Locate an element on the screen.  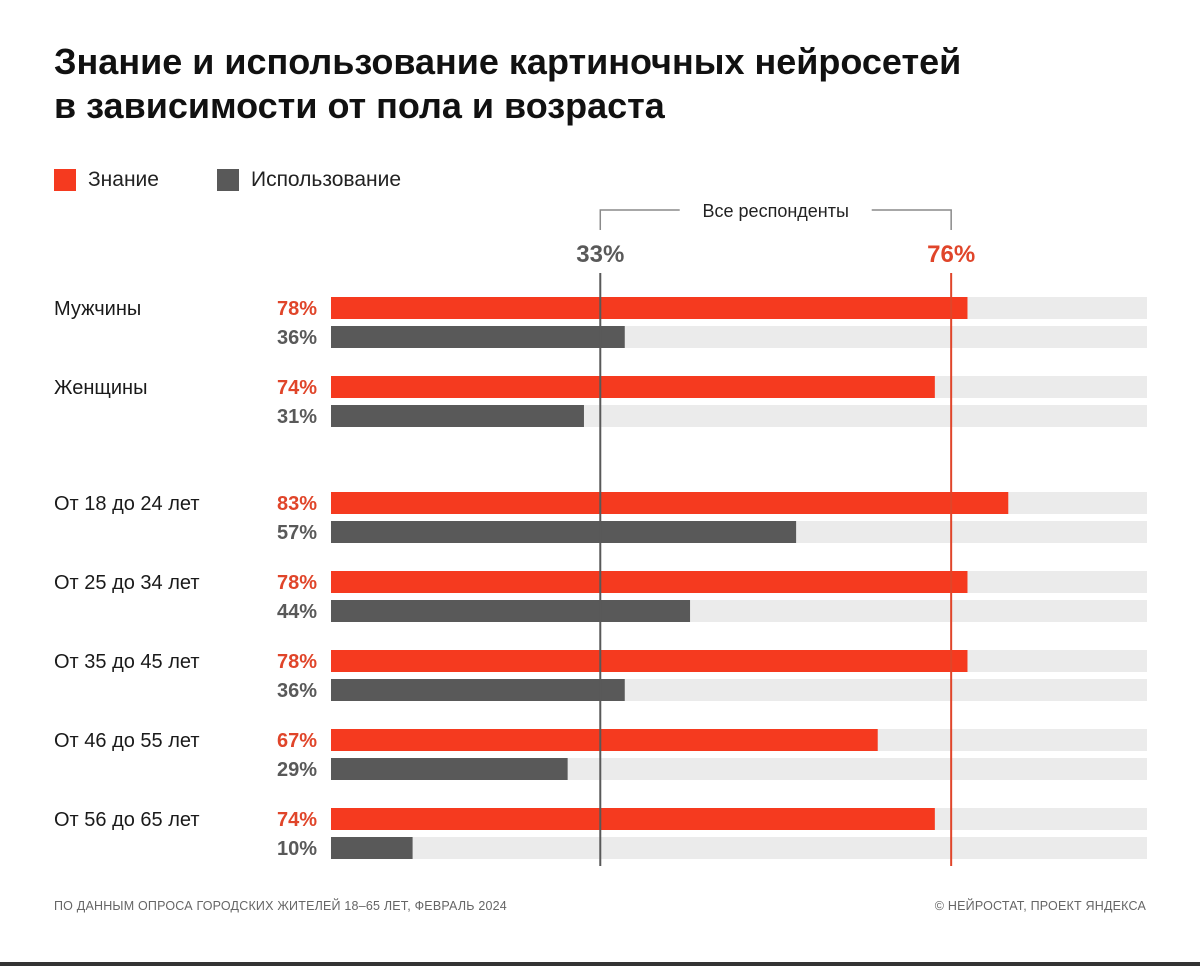
legend: Знание Использование is located at coordinates (256, 180).